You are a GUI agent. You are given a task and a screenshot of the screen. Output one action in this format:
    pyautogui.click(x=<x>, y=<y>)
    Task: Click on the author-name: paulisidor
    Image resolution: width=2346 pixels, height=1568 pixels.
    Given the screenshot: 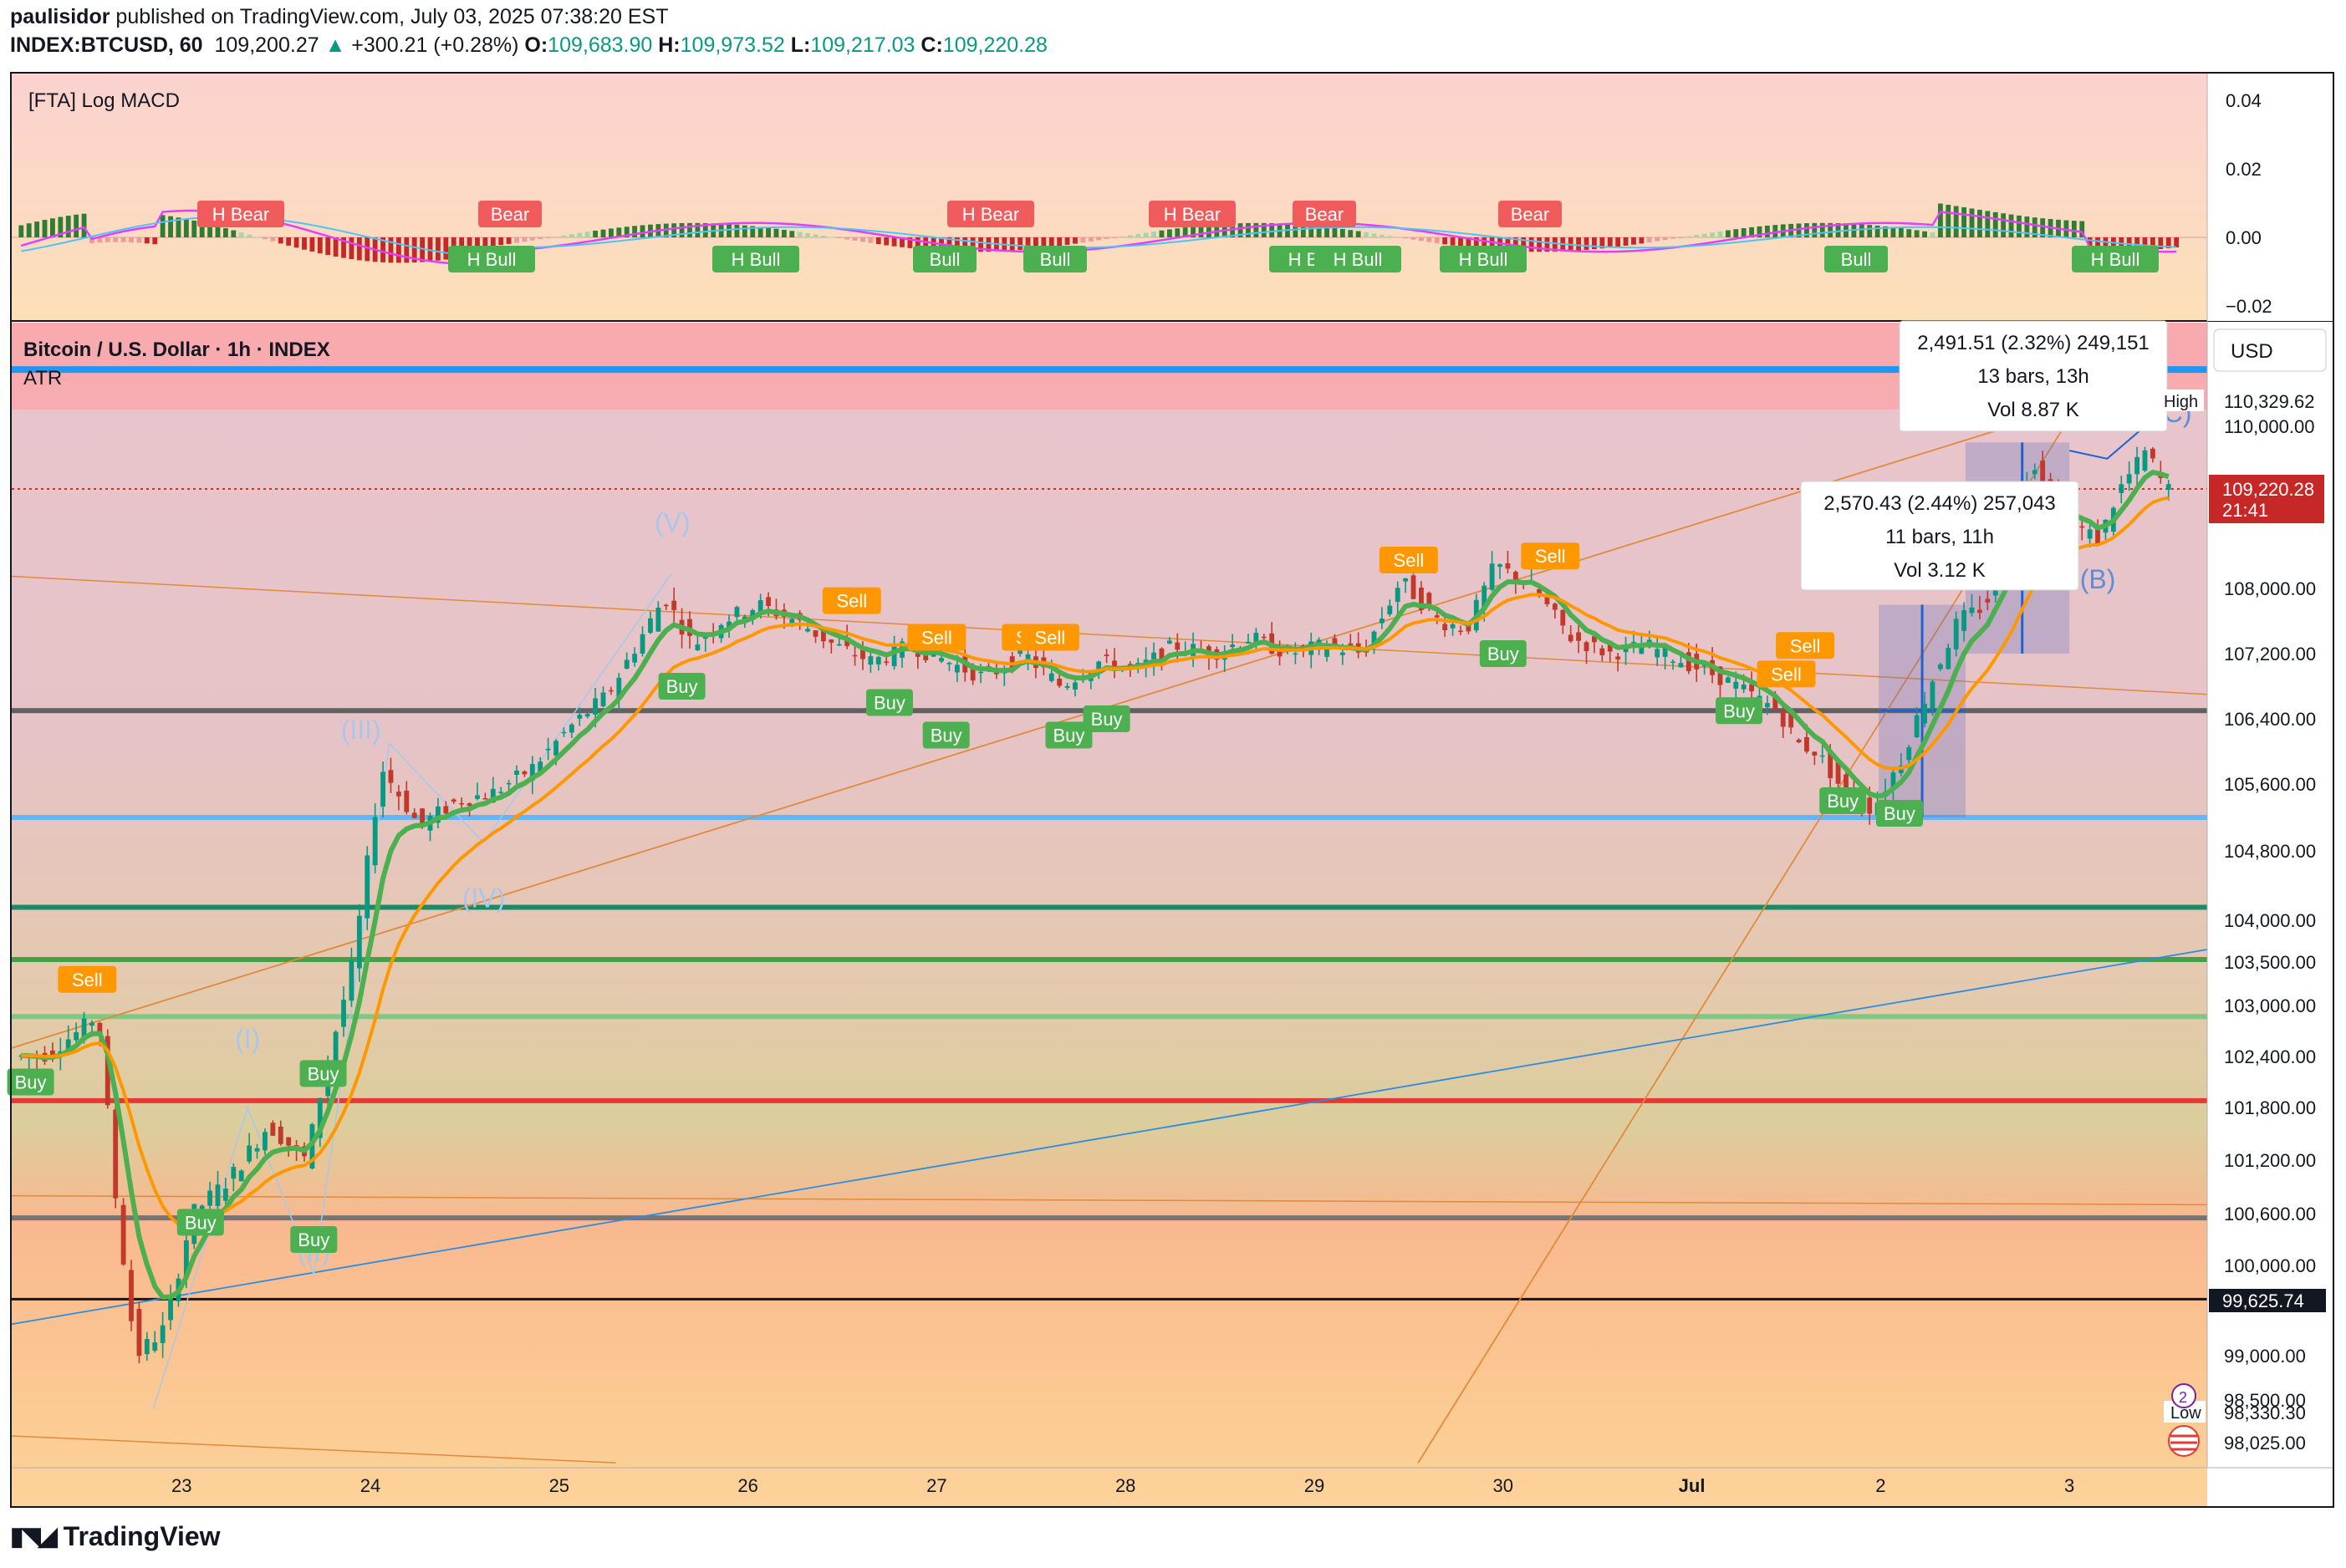 What is the action you would take?
    pyautogui.click(x=60, y=16)
    